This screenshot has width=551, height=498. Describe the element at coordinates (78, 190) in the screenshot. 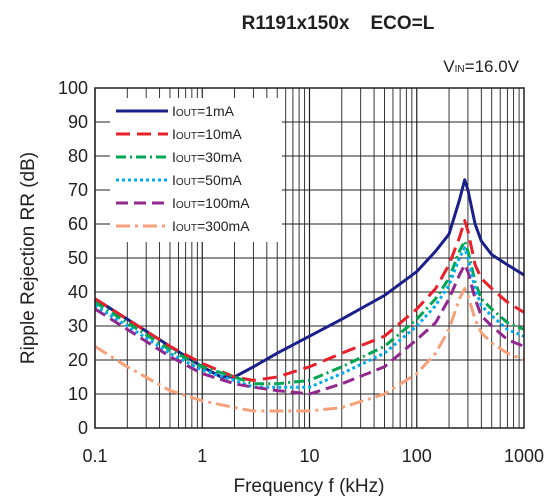

I see `y-tick-label: 70` at that location.